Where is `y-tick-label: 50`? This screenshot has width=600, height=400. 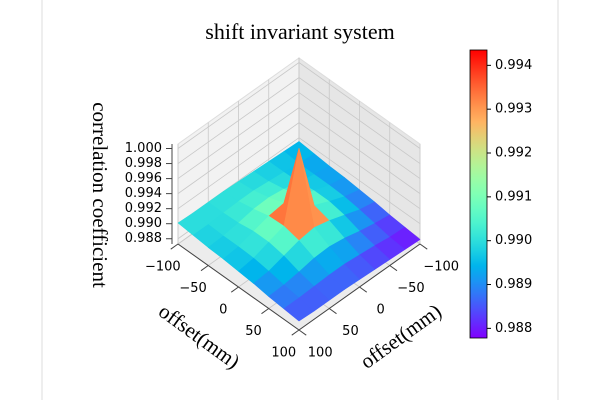 y-tick-label: 50 is located at coordinates (350, 331).